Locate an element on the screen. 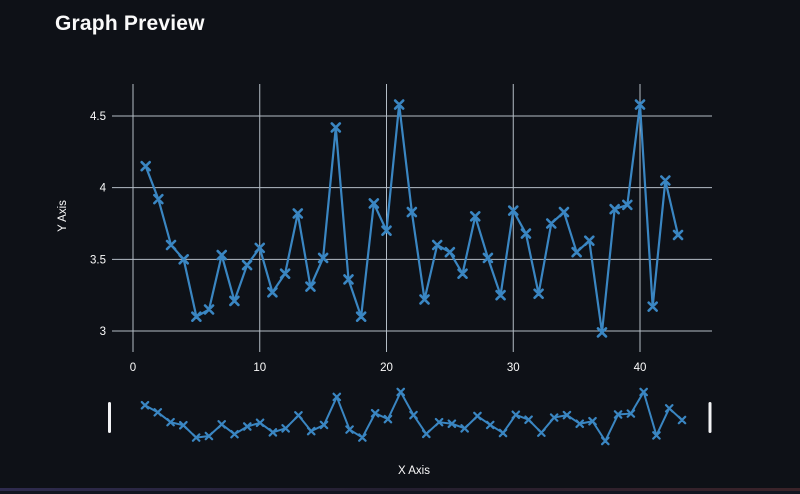  navigator-series-markers is located at coordinates (413, 416).